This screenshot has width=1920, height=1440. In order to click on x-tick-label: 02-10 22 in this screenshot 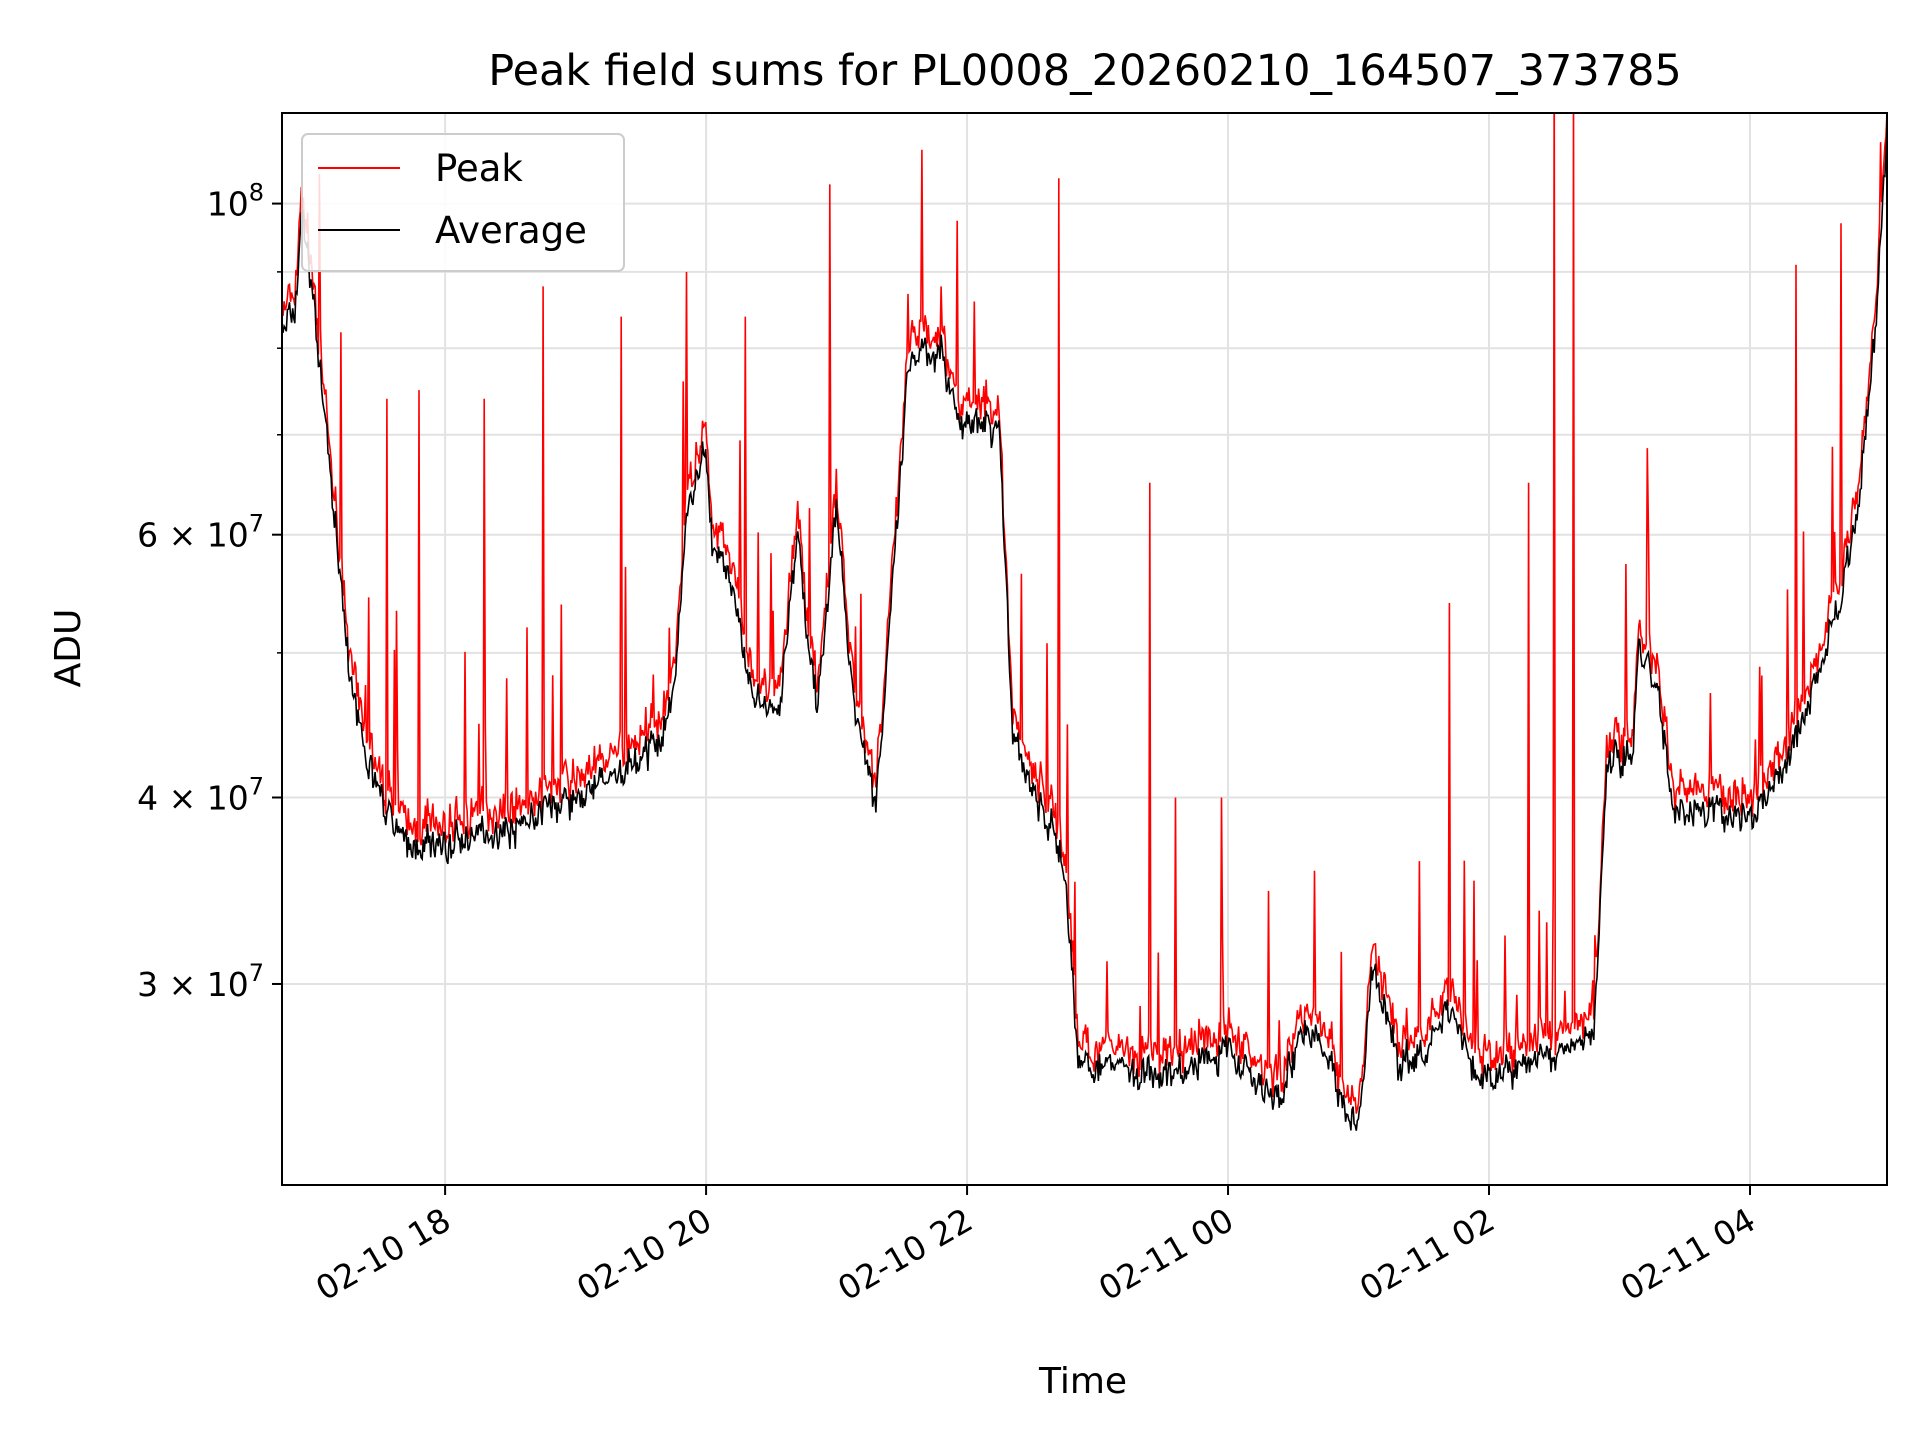, I will do `click(905, 1254)`.